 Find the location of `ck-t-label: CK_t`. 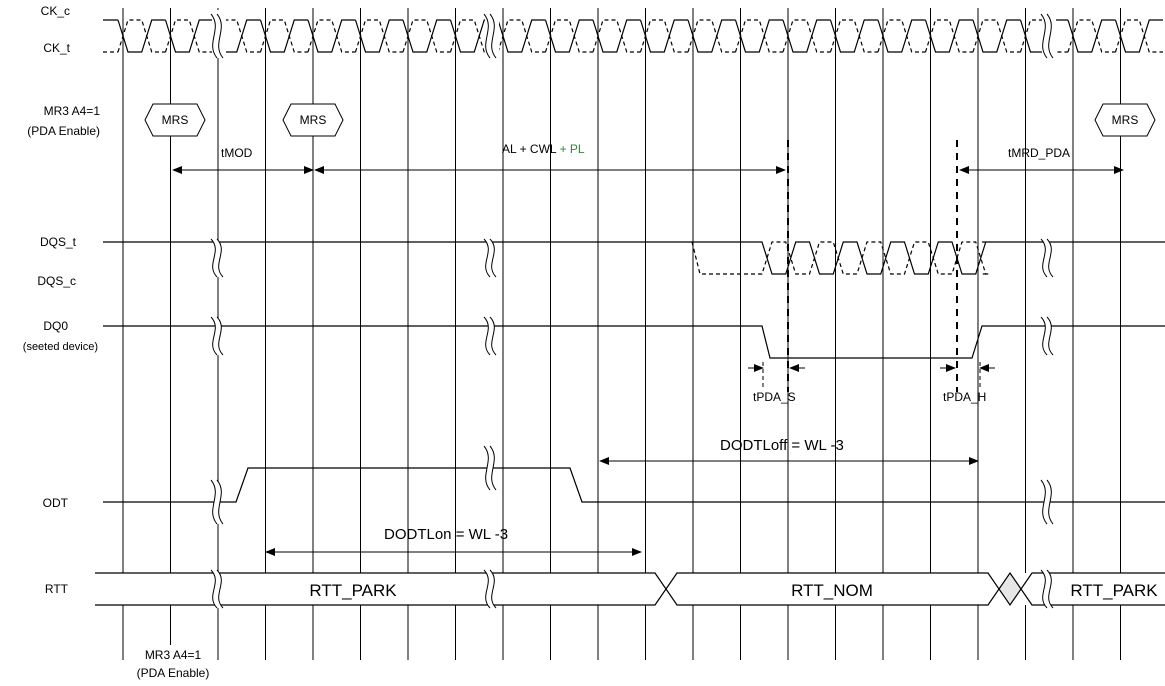

ck-t-label: CK_t is located at coordinates (56, 48).